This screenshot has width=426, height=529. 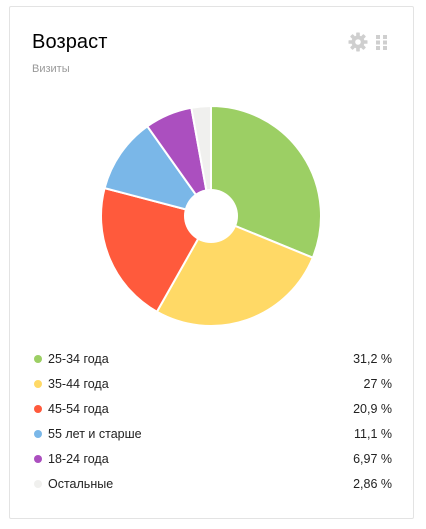 I want to click on legend-label: Остальные, so click(x=81, y=483).